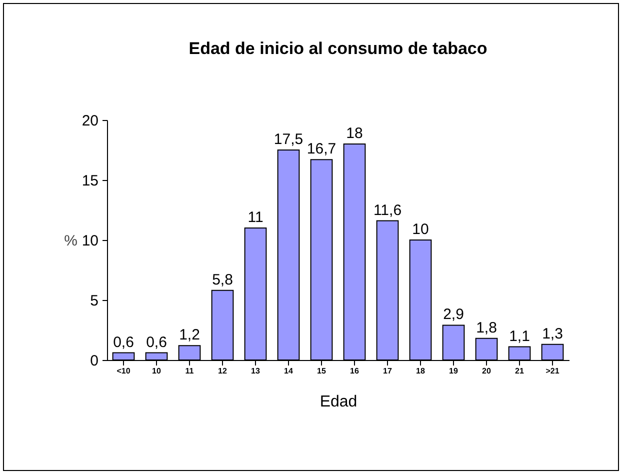 The width and height of the screenshot is (624, 474). Describe the element at coordinates (338, 48) in the screenshot. I see `chart-title: Edad de inicio al consumo de tabaco` at that location.